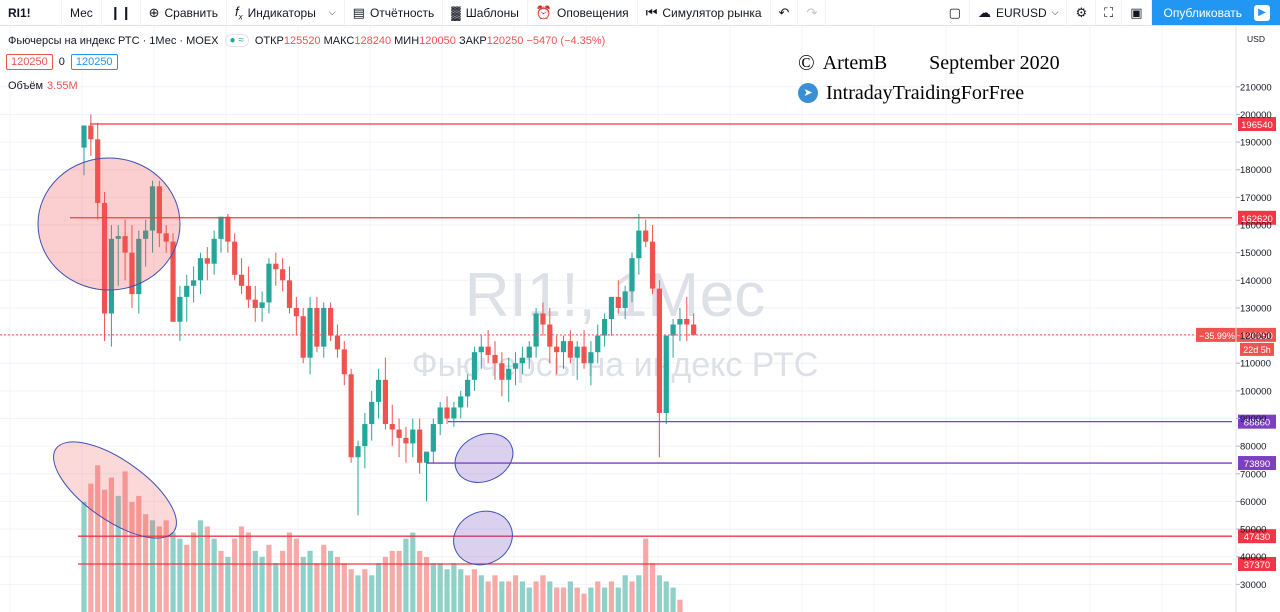  What do you see at coordinates (806, 62) in the screenshot?
I see `copyright-icon: ©` at bounding box center [806, 62].